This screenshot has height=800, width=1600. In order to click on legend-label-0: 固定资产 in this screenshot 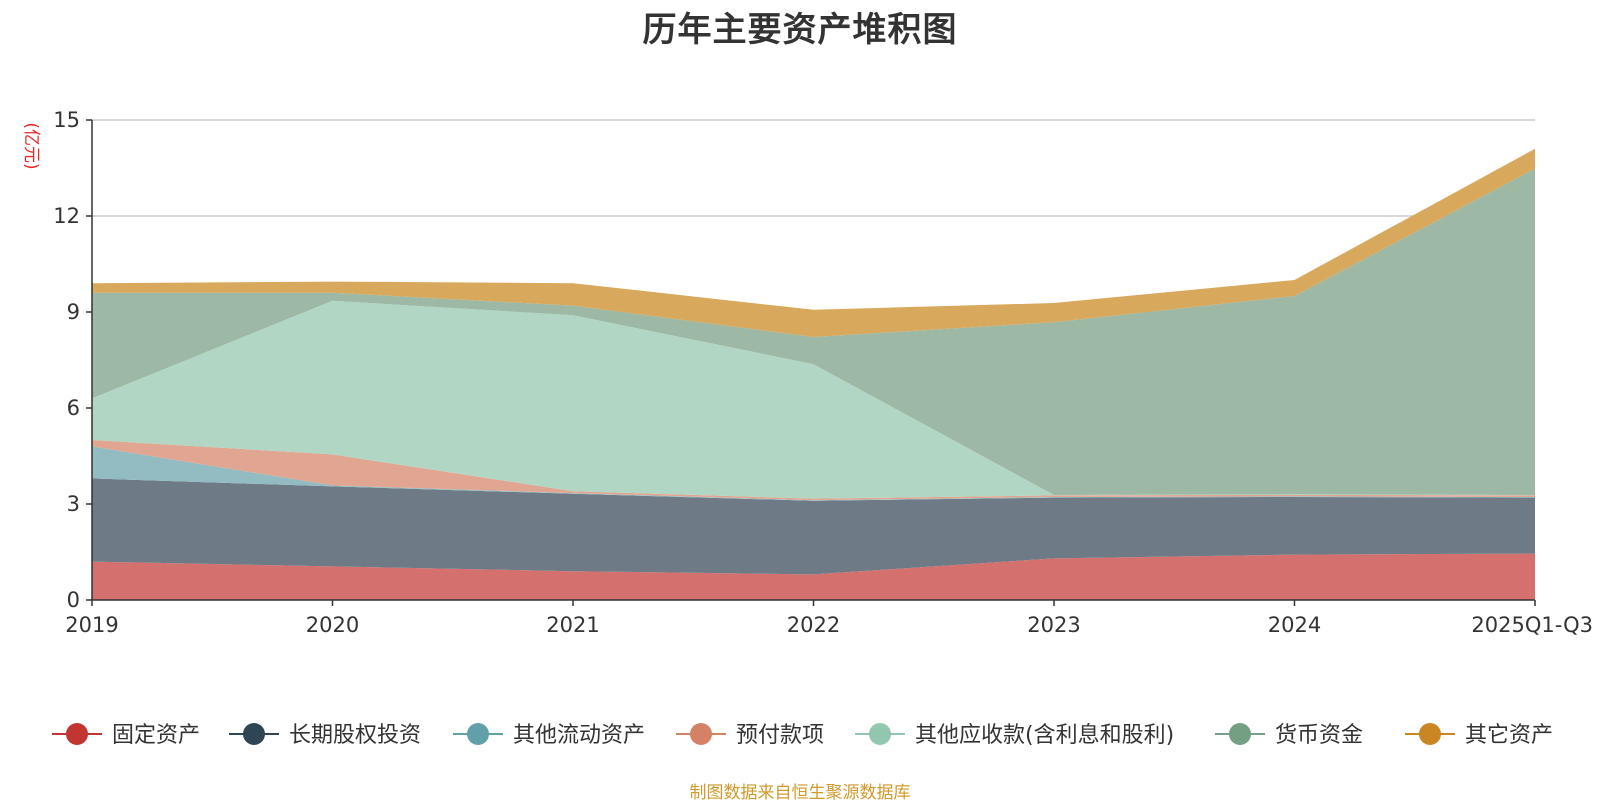, I will do `click(156, 735)`.